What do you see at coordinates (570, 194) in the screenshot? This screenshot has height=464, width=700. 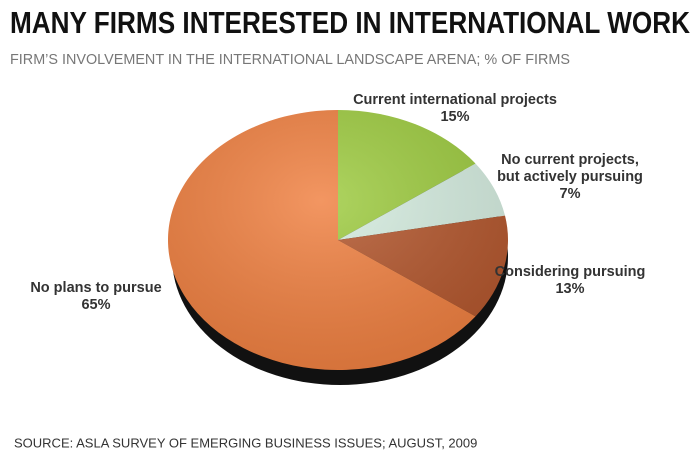 I see `slice-value-label: 7%` at bounding box center [570, 194].